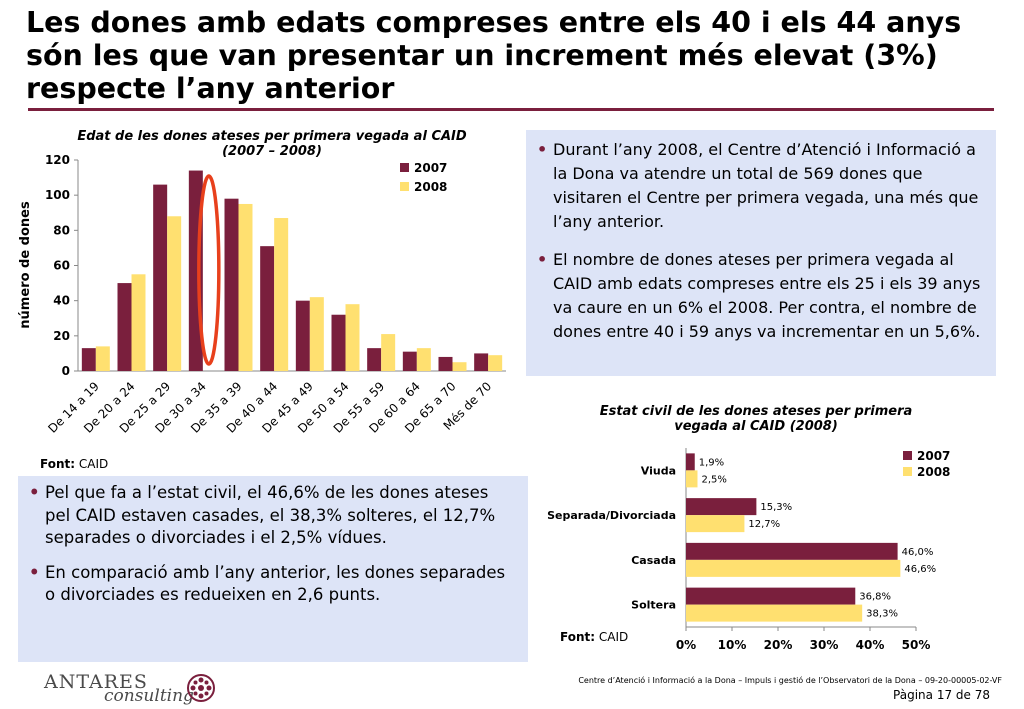 The height and width of the screenshot is (709, 1024). I want to click on chart-title: vegada al CAID (2008), so click(756, 426).